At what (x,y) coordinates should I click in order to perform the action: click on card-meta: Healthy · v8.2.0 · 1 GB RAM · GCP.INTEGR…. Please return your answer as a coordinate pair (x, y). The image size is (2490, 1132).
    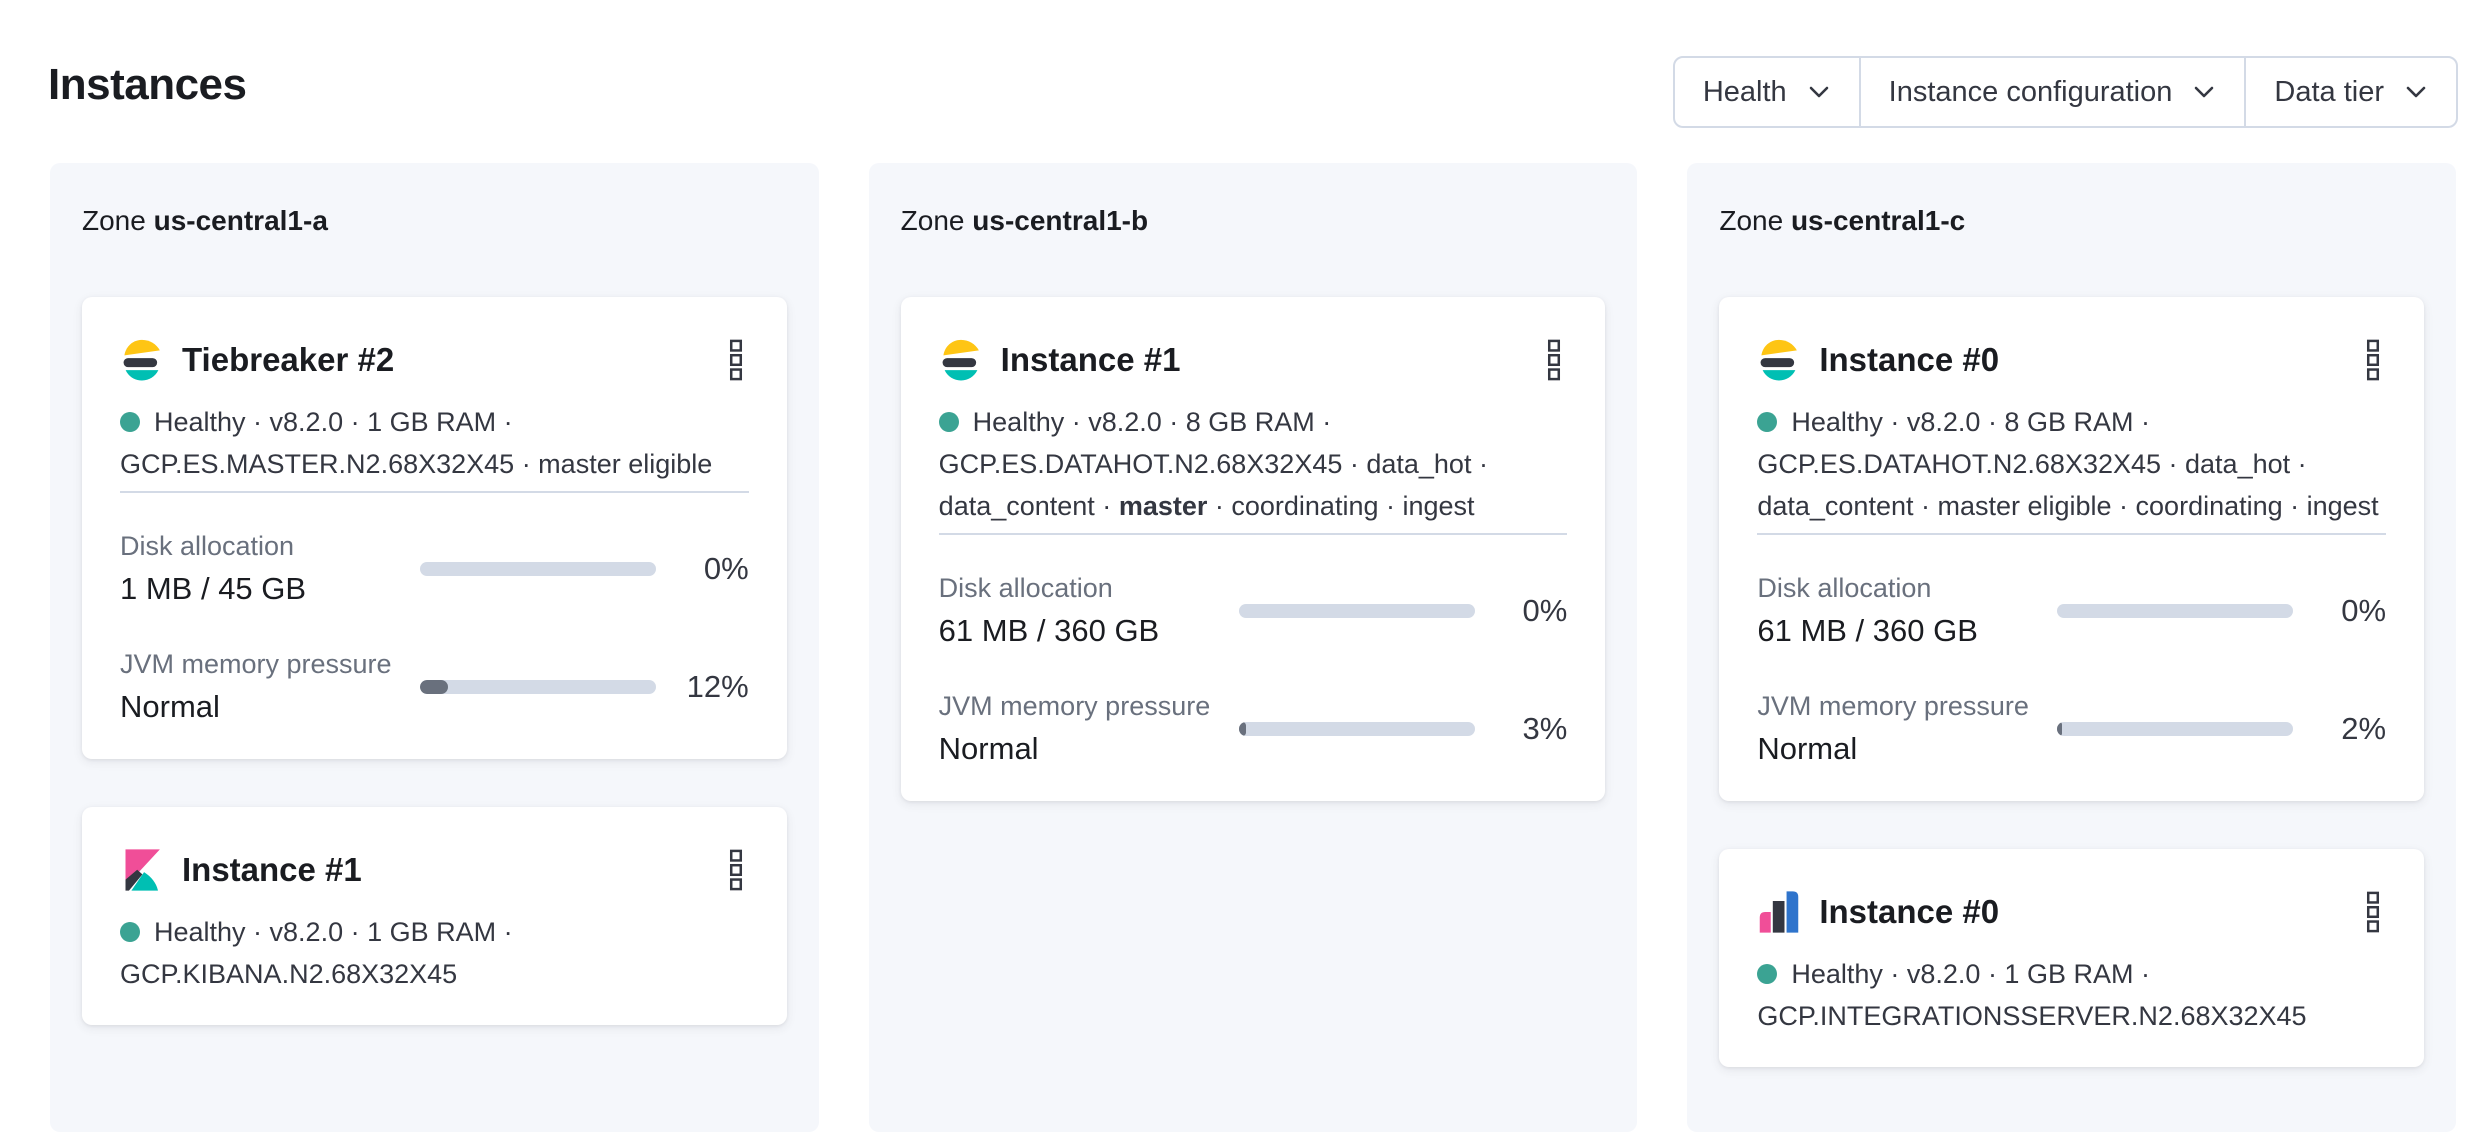
    Looking at the image, I should click on (2071, 995).